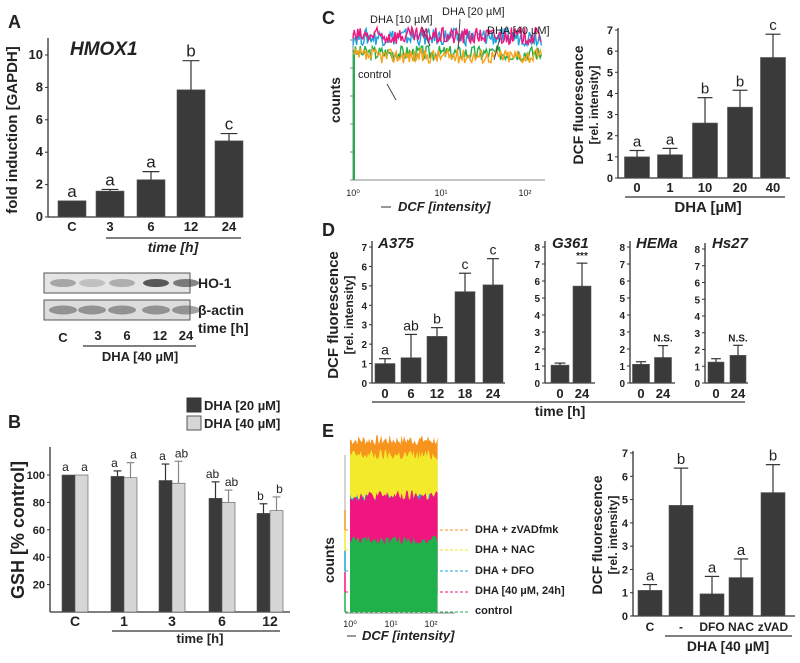 This screenshot has width=800, height=663. Describe the element at coordinates (473, 12) in the screenshot. I see `series-label-dha20: DHA [20 µM]` at that location.